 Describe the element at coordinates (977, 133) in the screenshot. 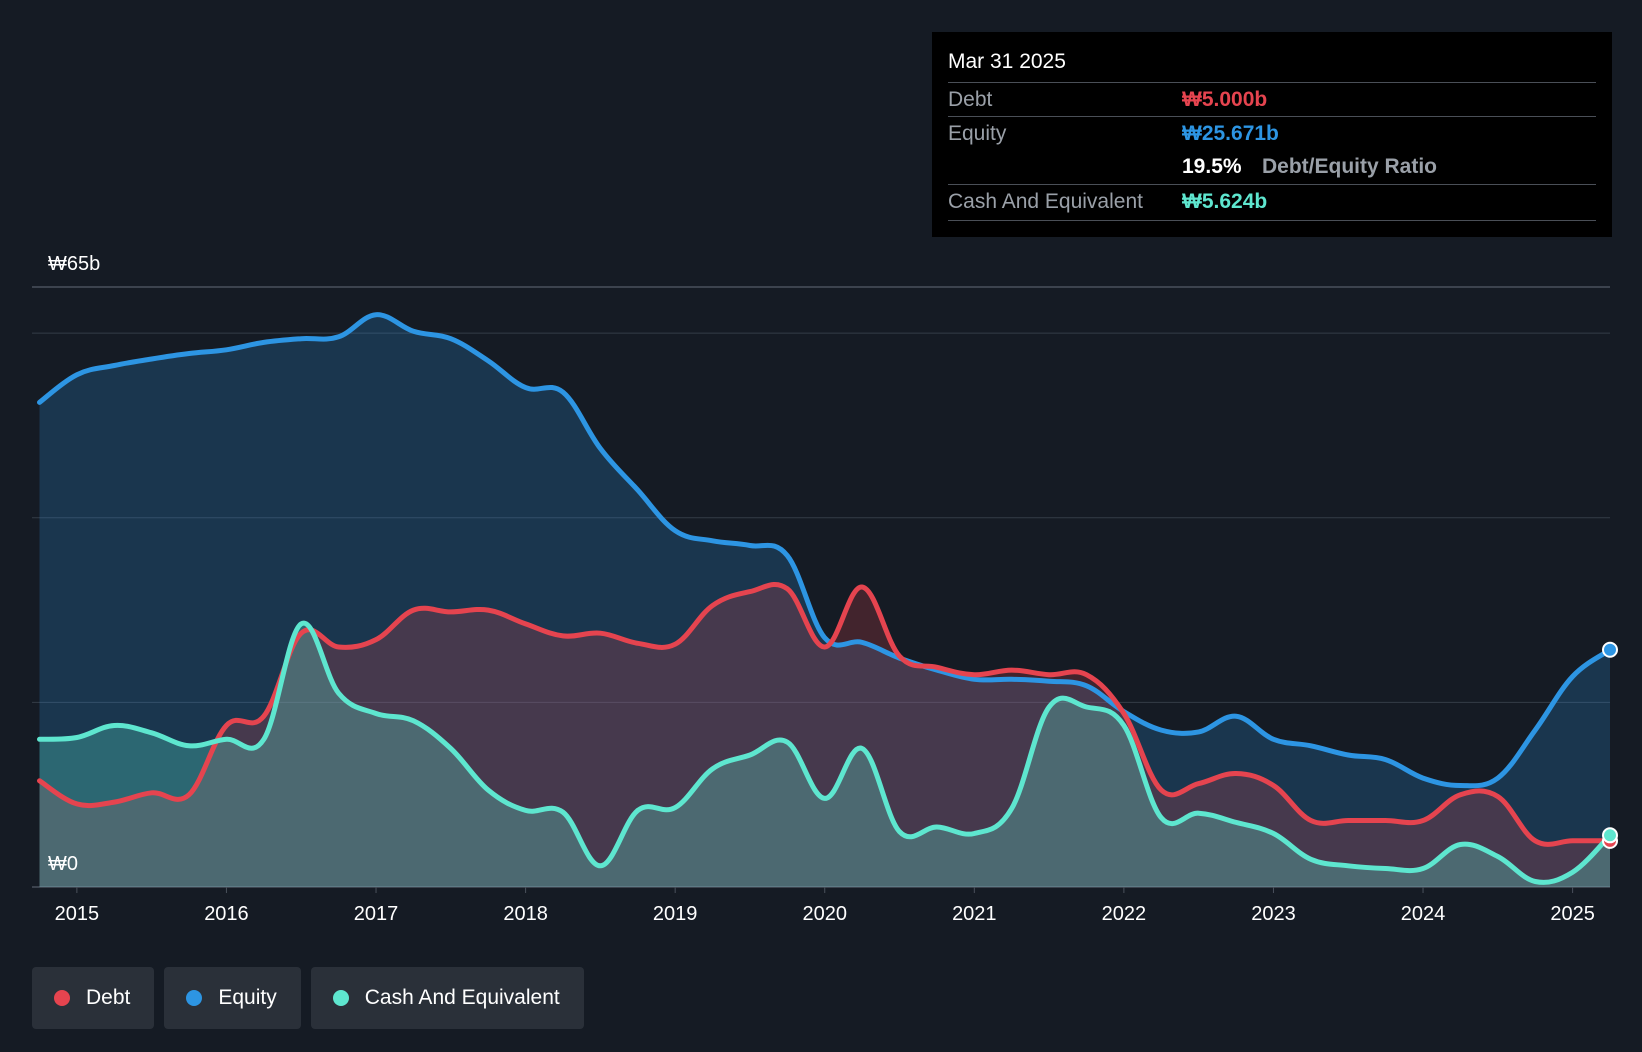

I see `tooltip-equity-label: Equity` at that location.